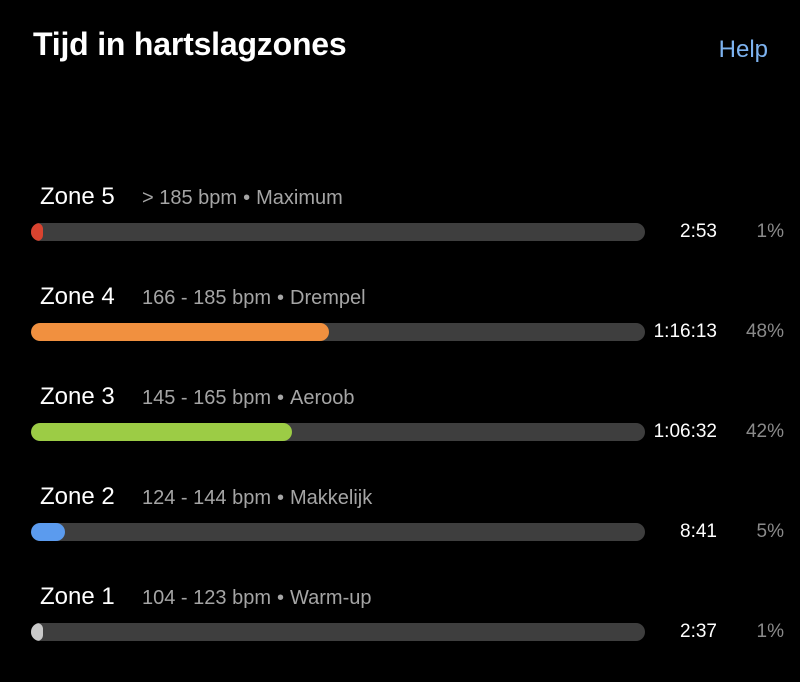 The height and width of the screenshot is (682, 800). Describe the element at coordinates (698, 631) in the screenshot. I see `zone-duration: 2:37` at that location.